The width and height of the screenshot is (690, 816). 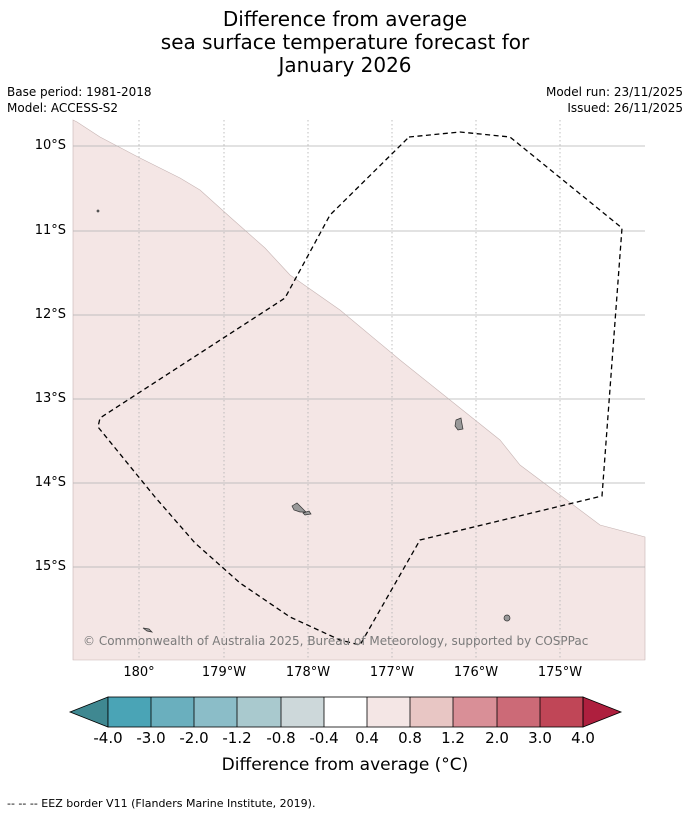 I want to click on title-line-2: sea surface temperature forecast for, so click(x=345, y=42).